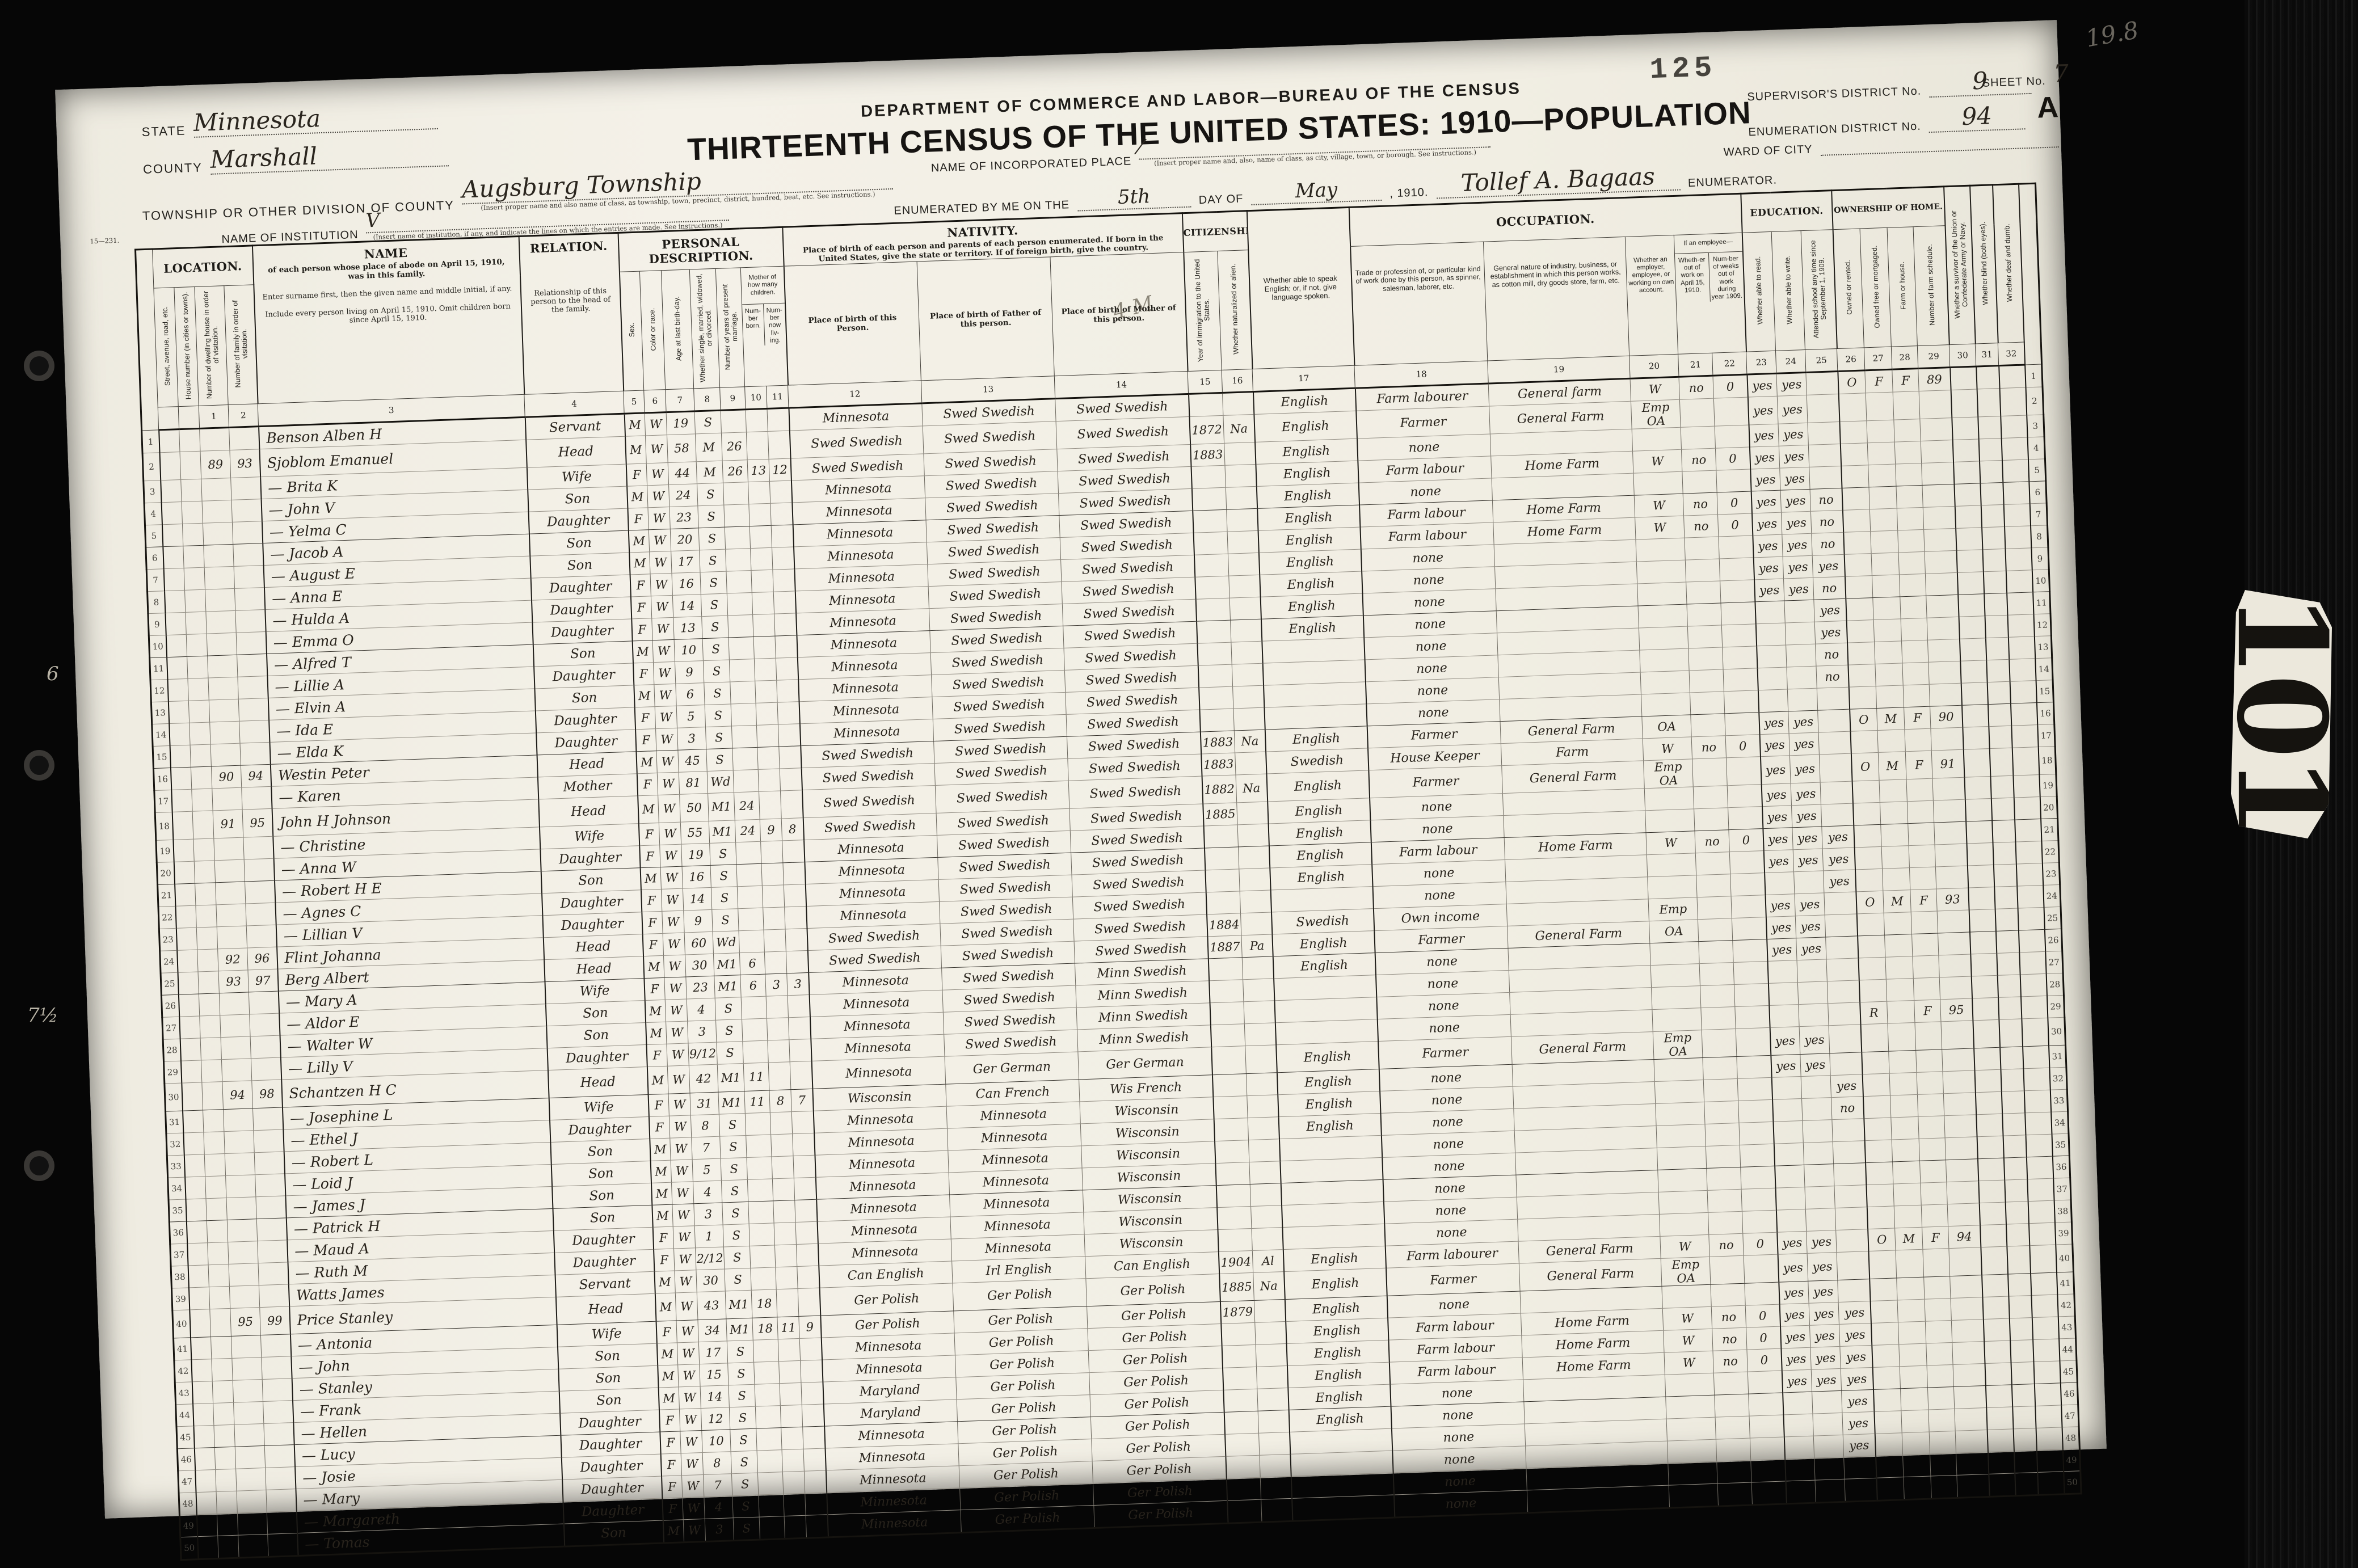 The image size is (2358, 1568). I want to click on enumerator-signature: Tollef A. Bagaas, so click(1558, 179).